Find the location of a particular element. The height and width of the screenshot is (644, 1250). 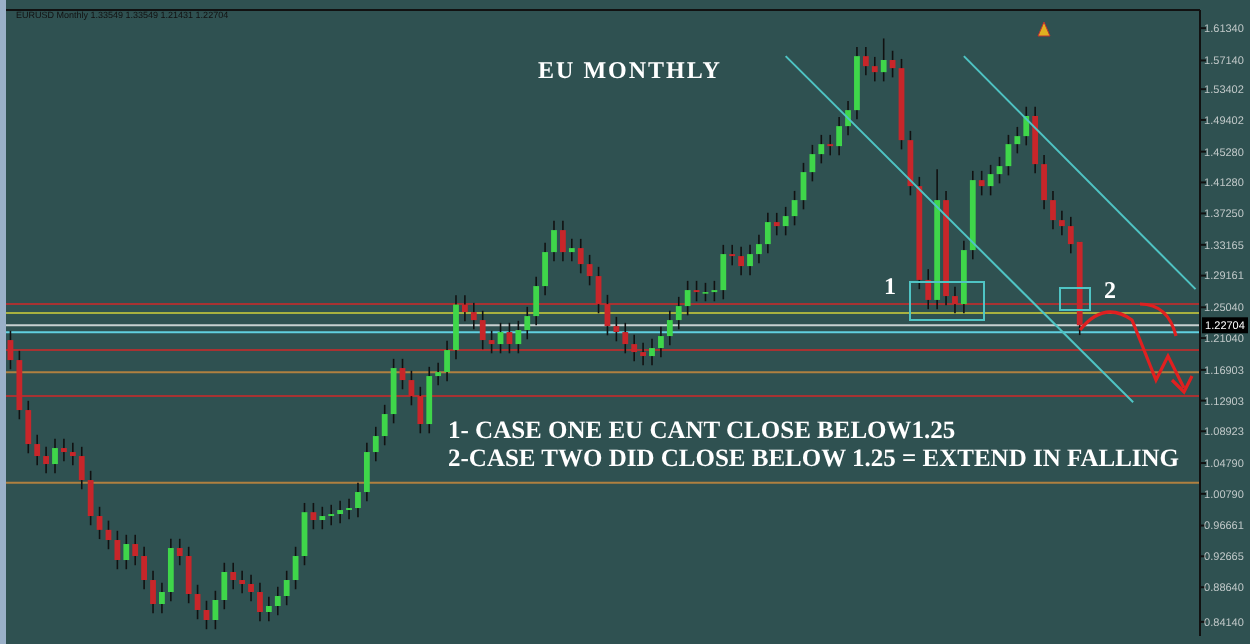

annotation: 2 is located at coordinates (1110, 290).